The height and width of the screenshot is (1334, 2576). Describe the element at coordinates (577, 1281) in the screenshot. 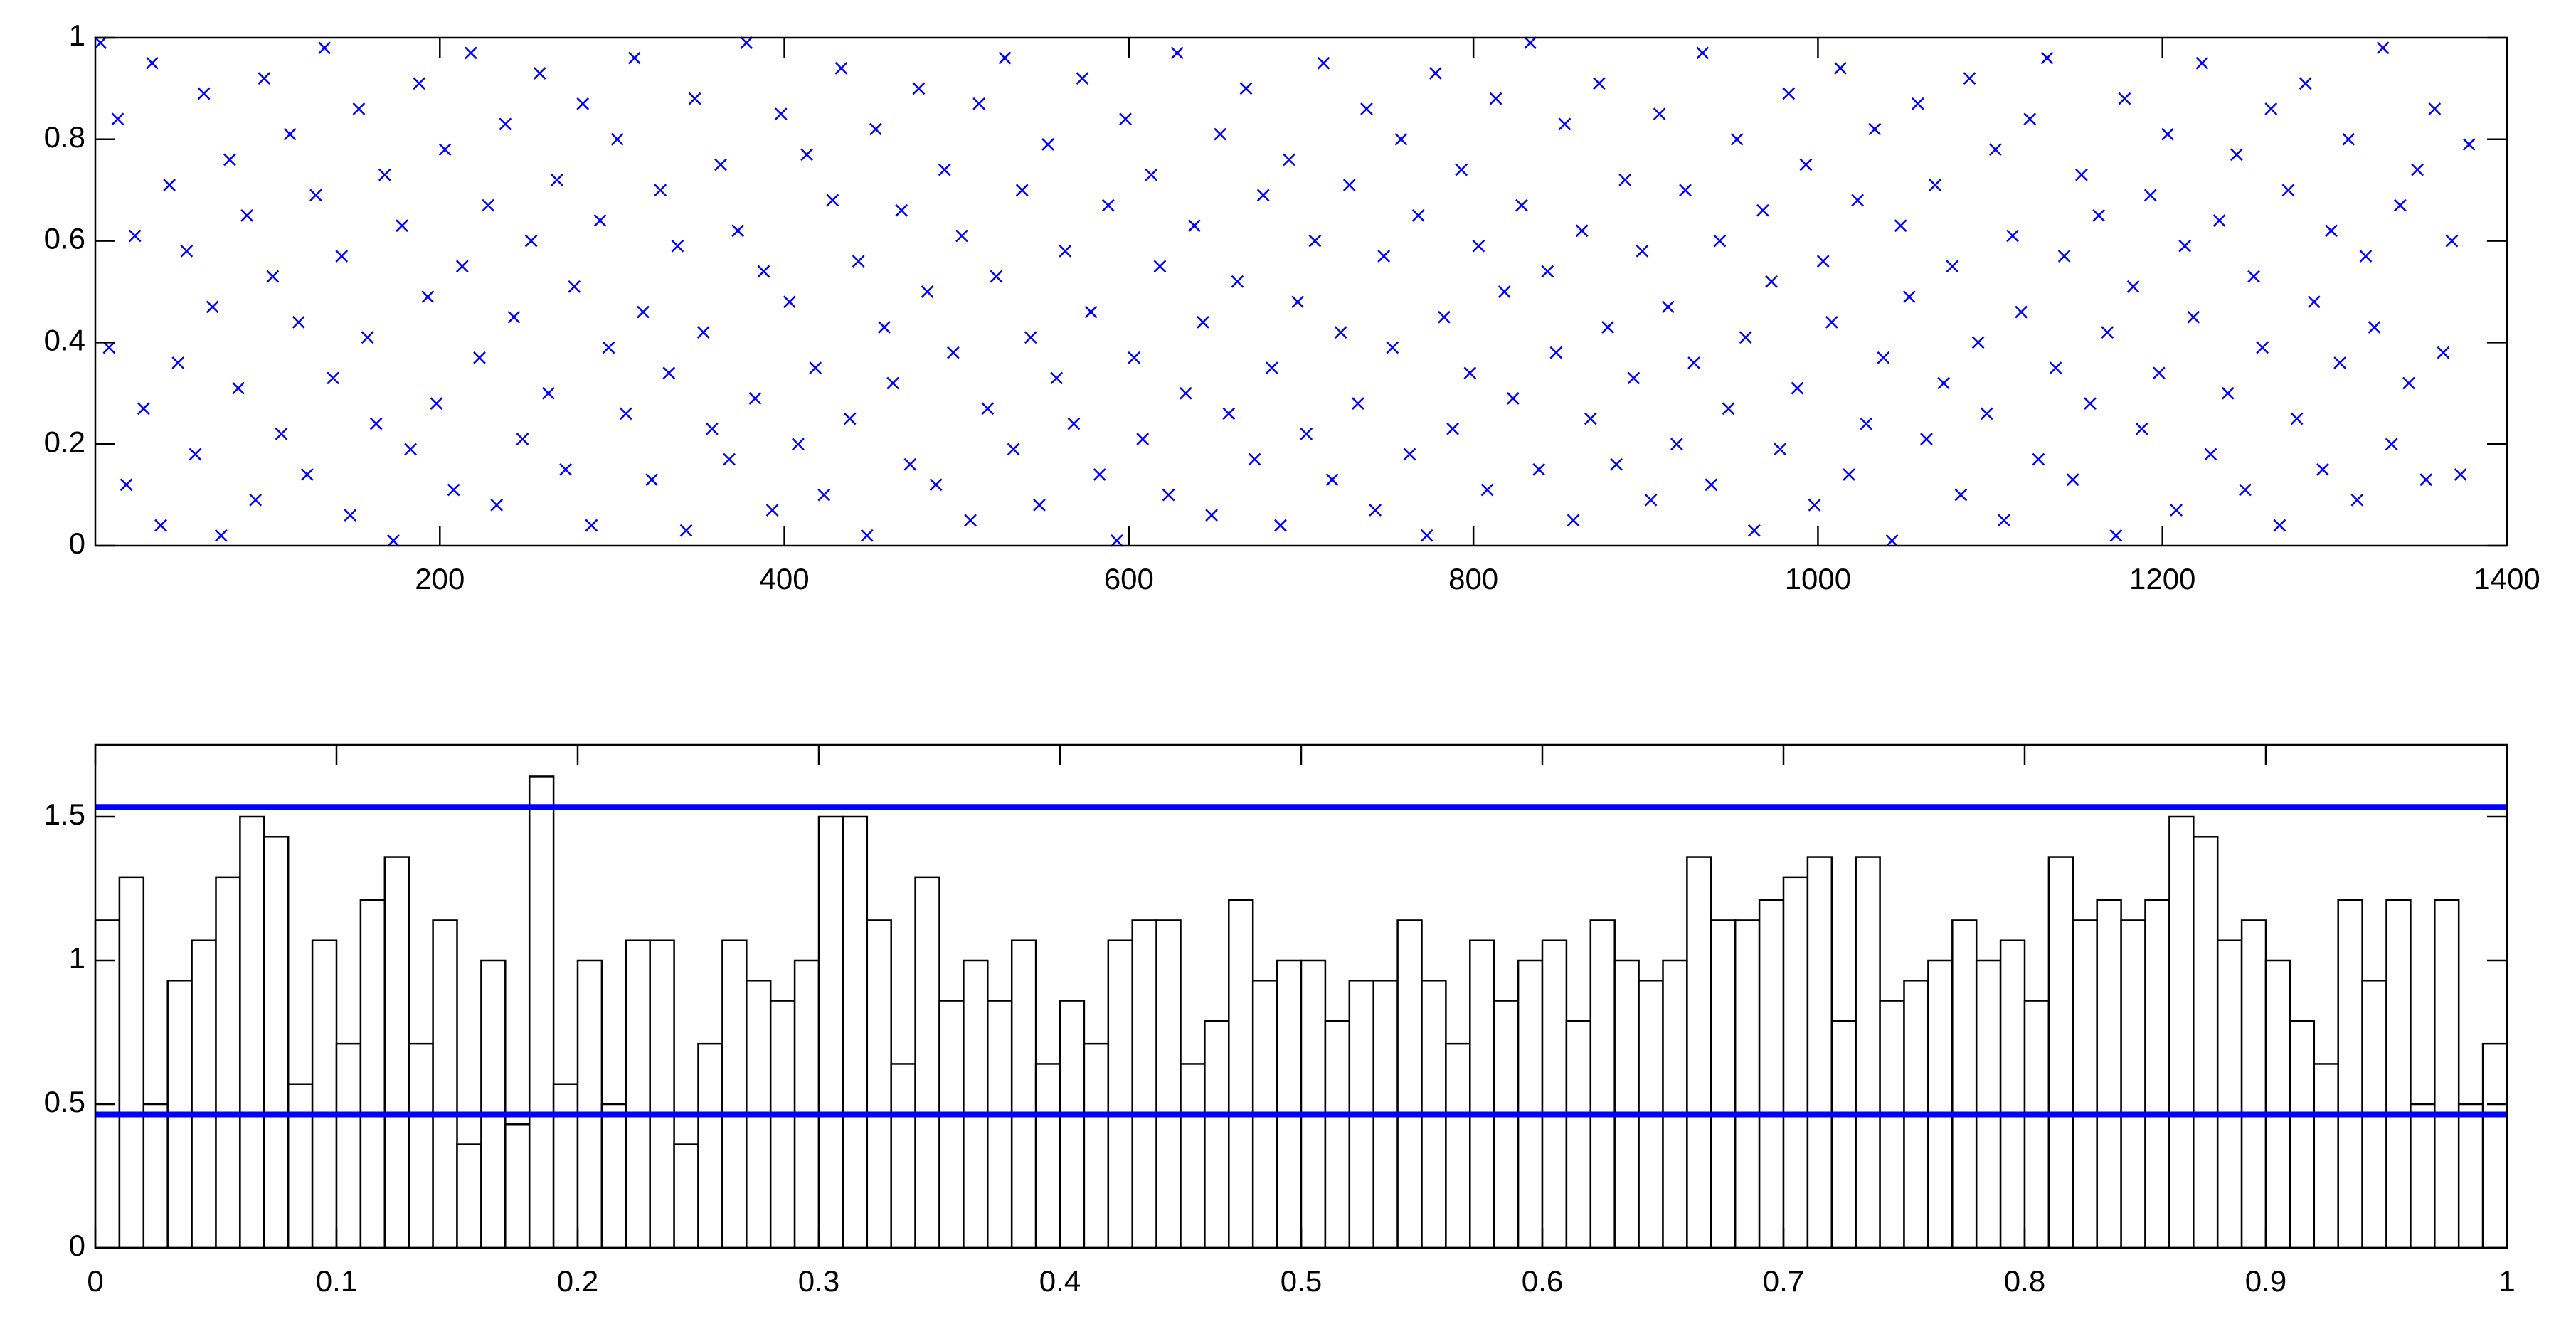

I see `x-tick-label: 0.2` at that location.